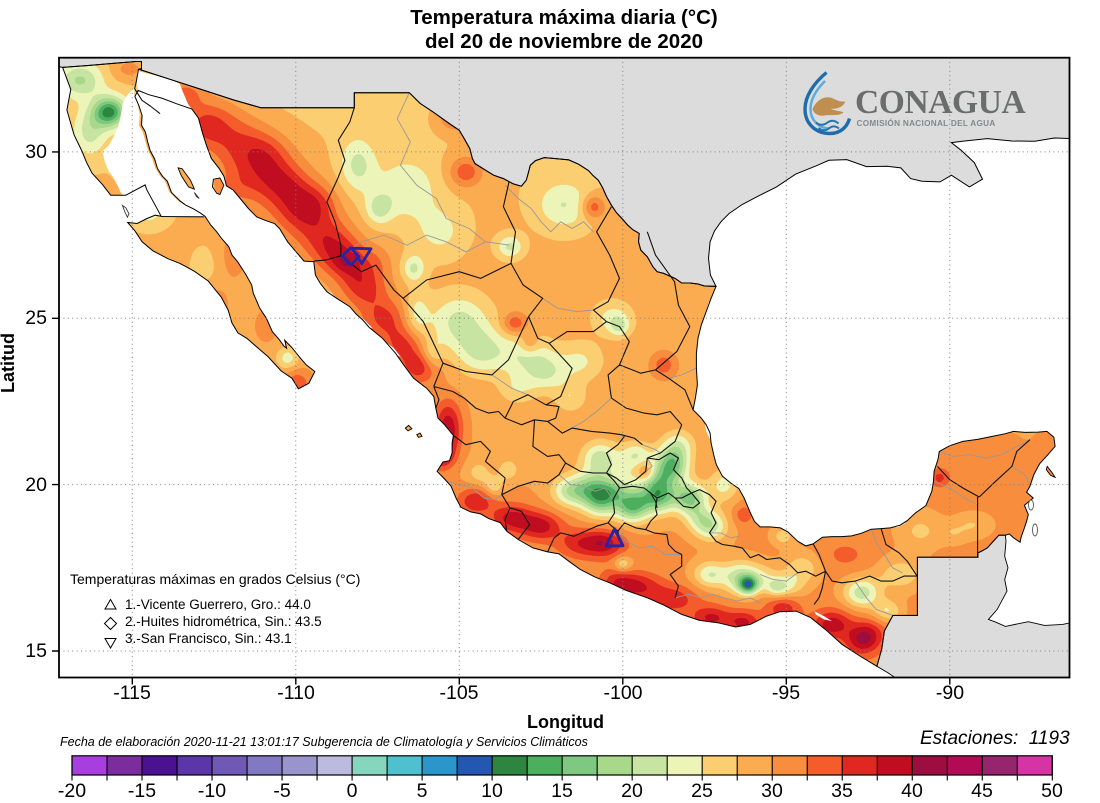 Image resolution: width=1100 pixels, height=803 pixels. What do you see at coordinates (9, 363) in the screenshot?
I see `svg-text: Latitud` at bounding box center [9, 363].